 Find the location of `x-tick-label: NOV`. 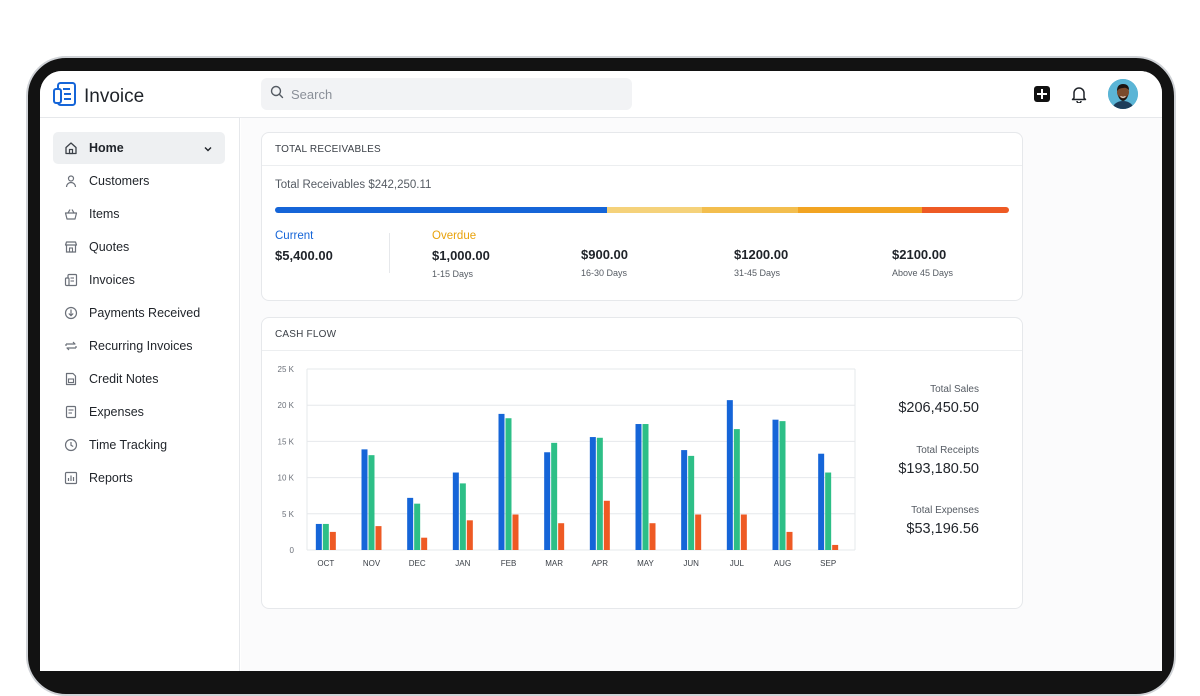

x-tick-label: NOV is located at coordinates (372, 563).